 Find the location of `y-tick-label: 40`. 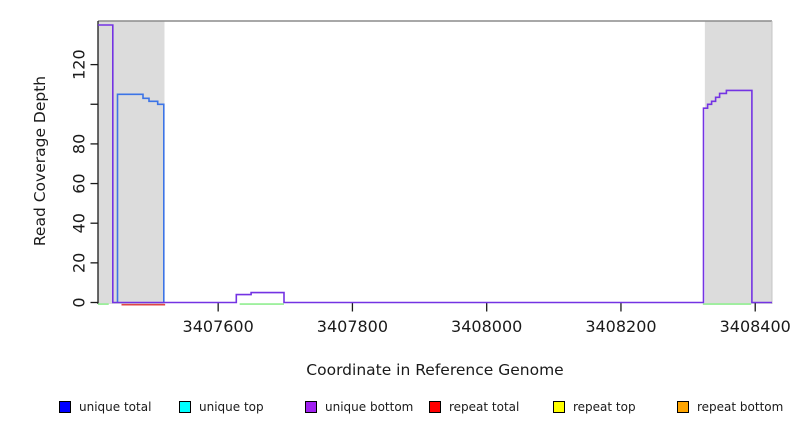

y-tick-label: 40 is located at coordinates (79, 223).